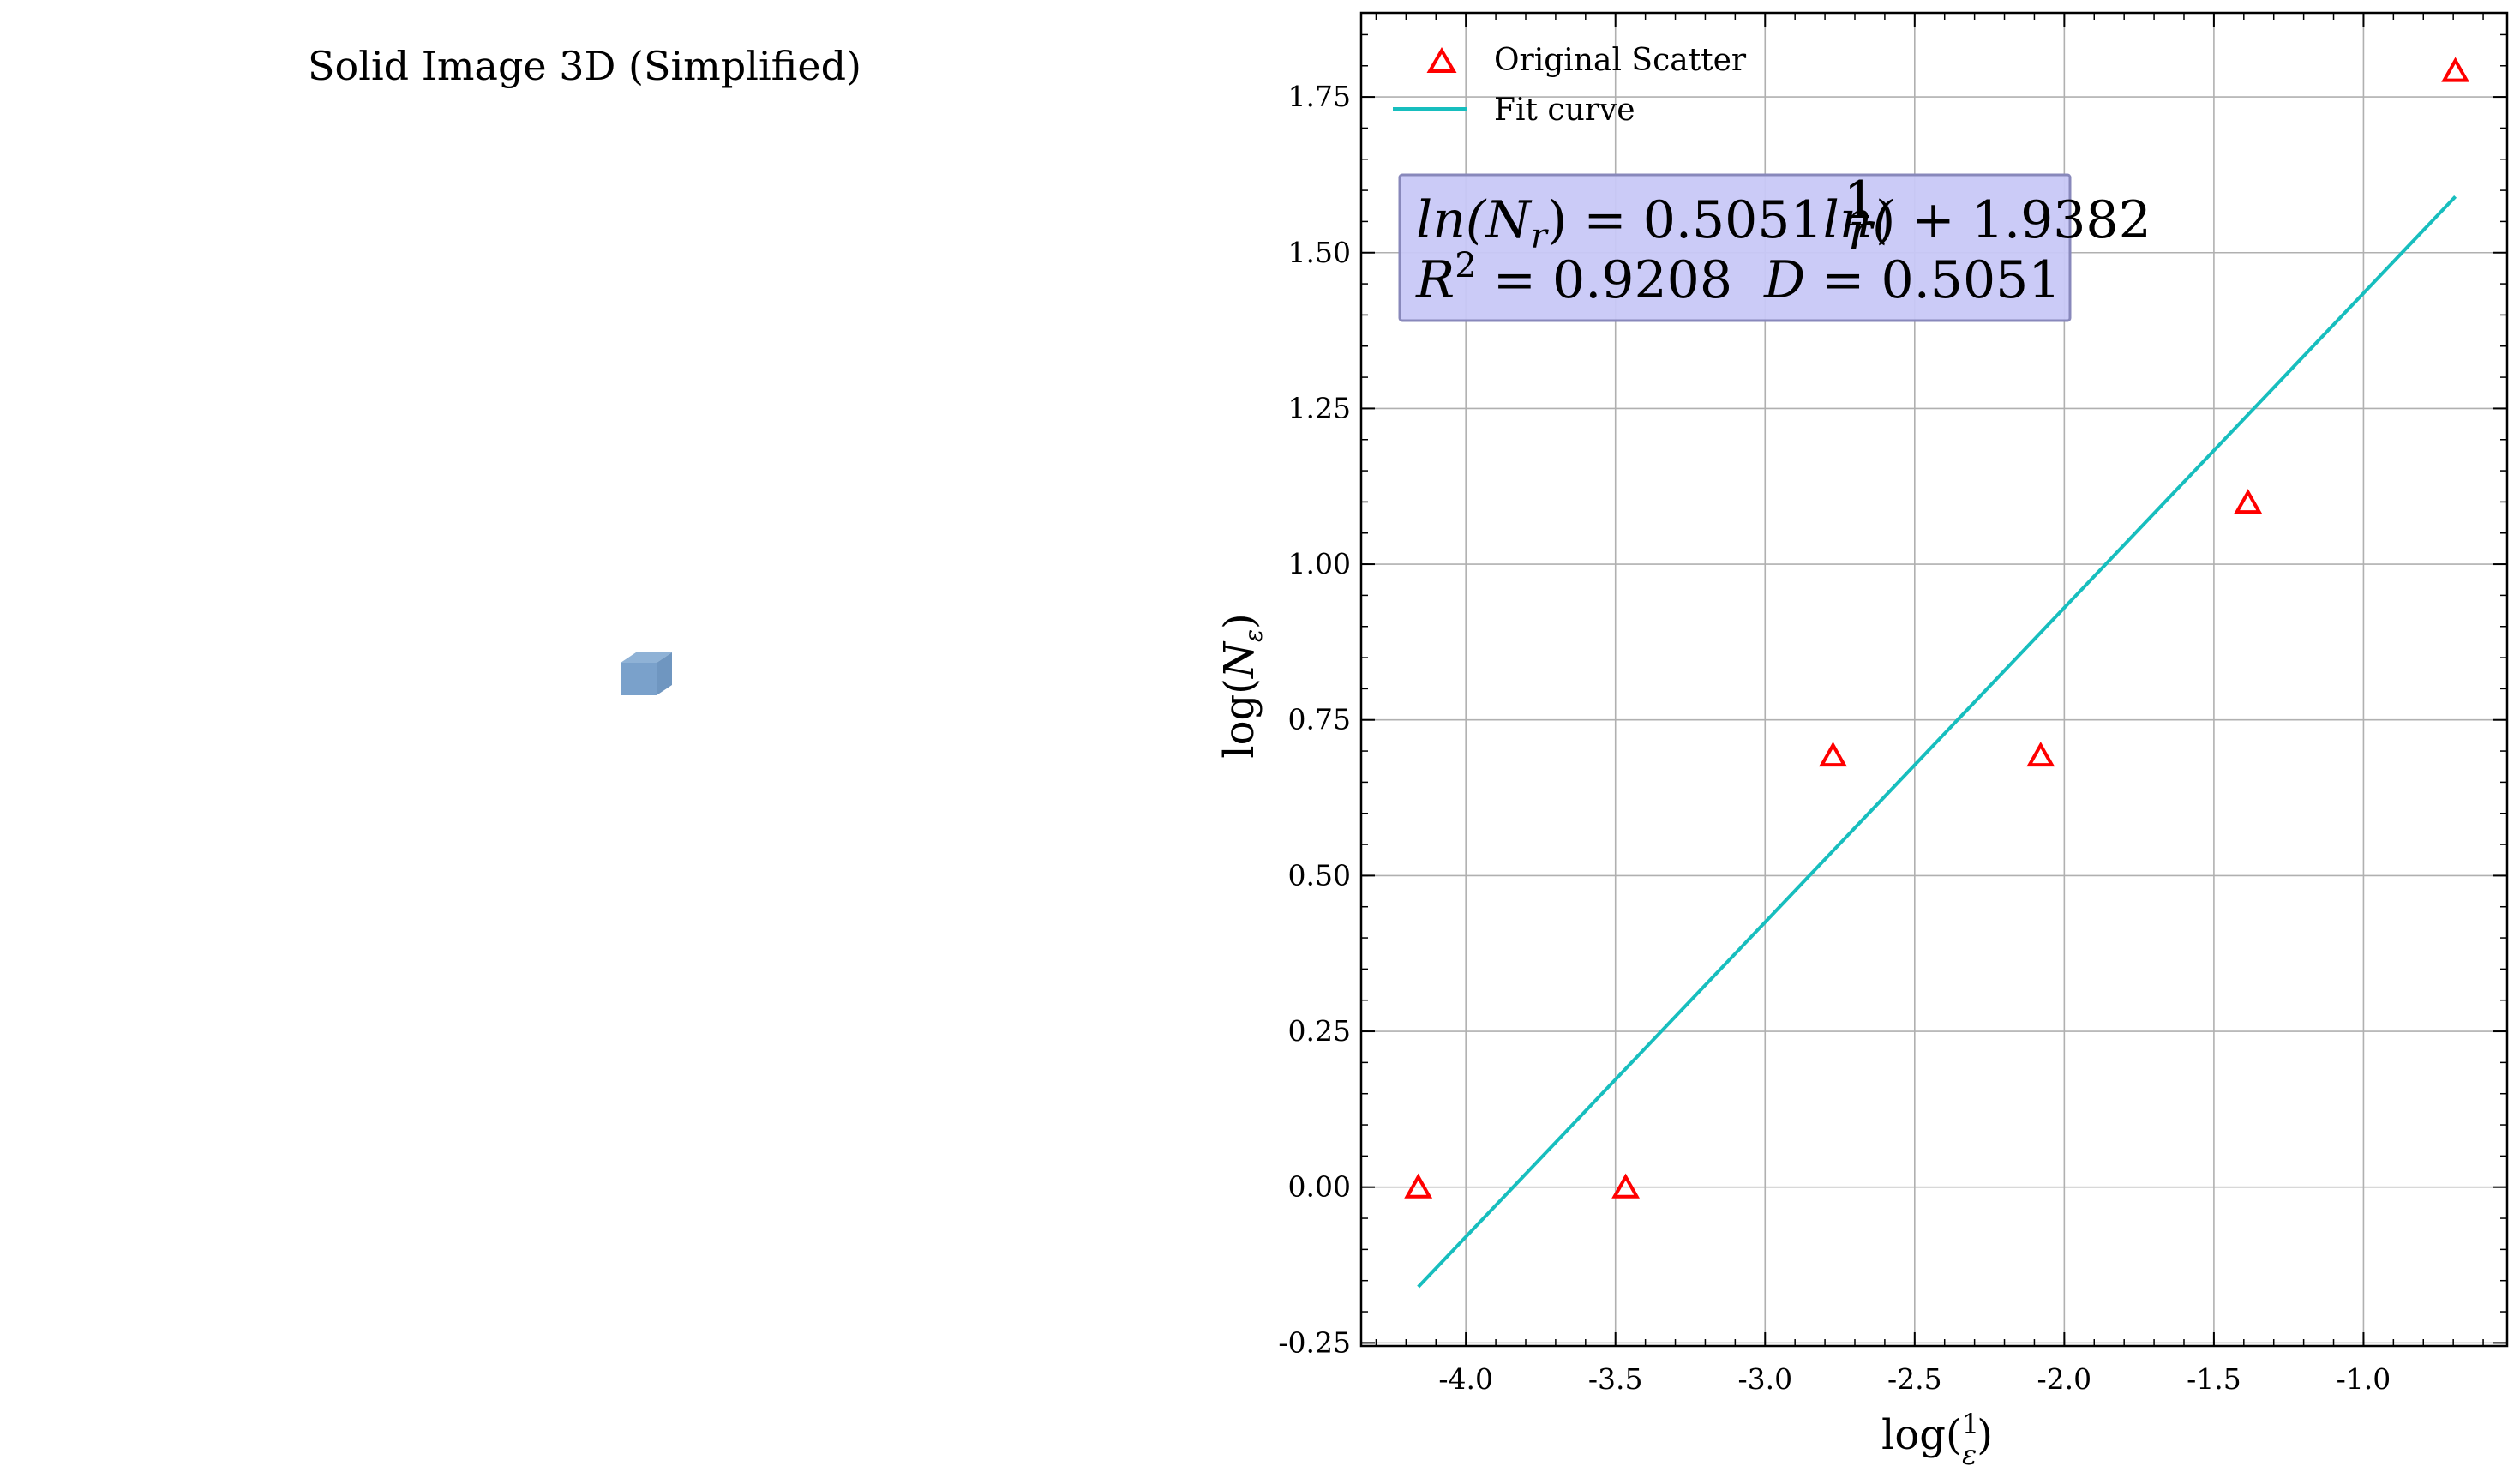 The height and width of the screenshot is (1478, 2520). Describe the element at coordinates (1570, 85) in the screenshot. I see `legend: Original Scatter Fit curve` at that location.